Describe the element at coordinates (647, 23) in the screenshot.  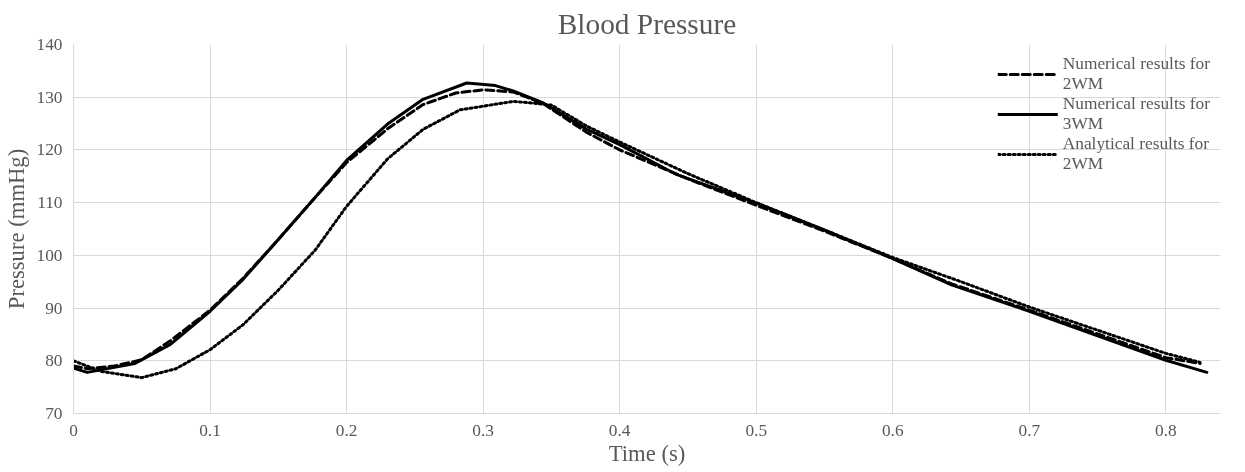
I see `chart-title: Blood Pressure` at that location.